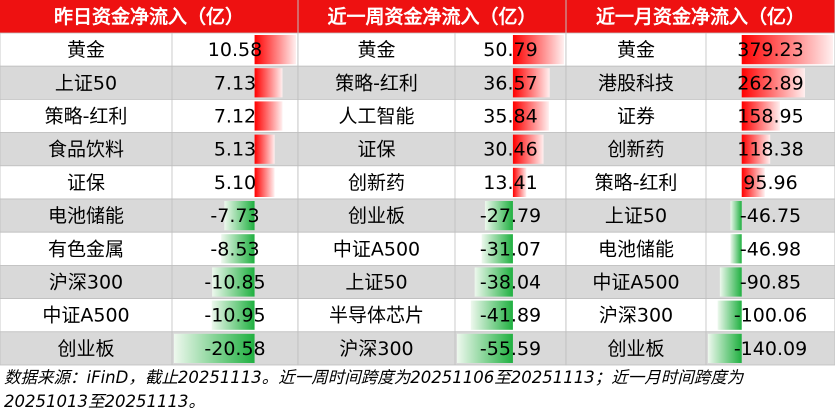 This screenshot has height=418, width=835. Describe the element at coordinates (376, 150) in the screenshot. I see `row-name: 证保` at that location.